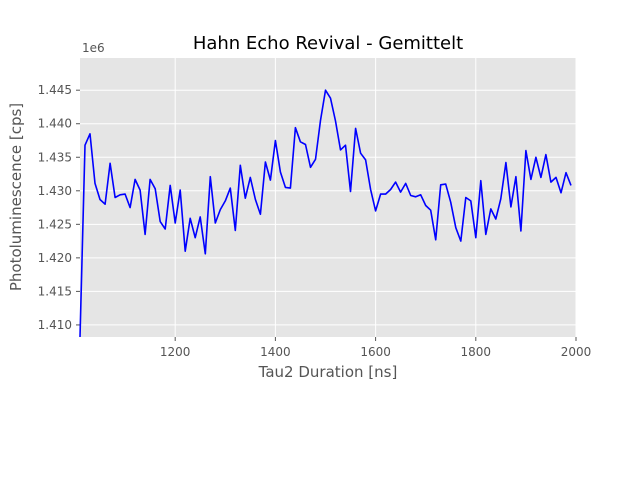  I want to click on y-tick-label: 1.410, so click(55, 325).